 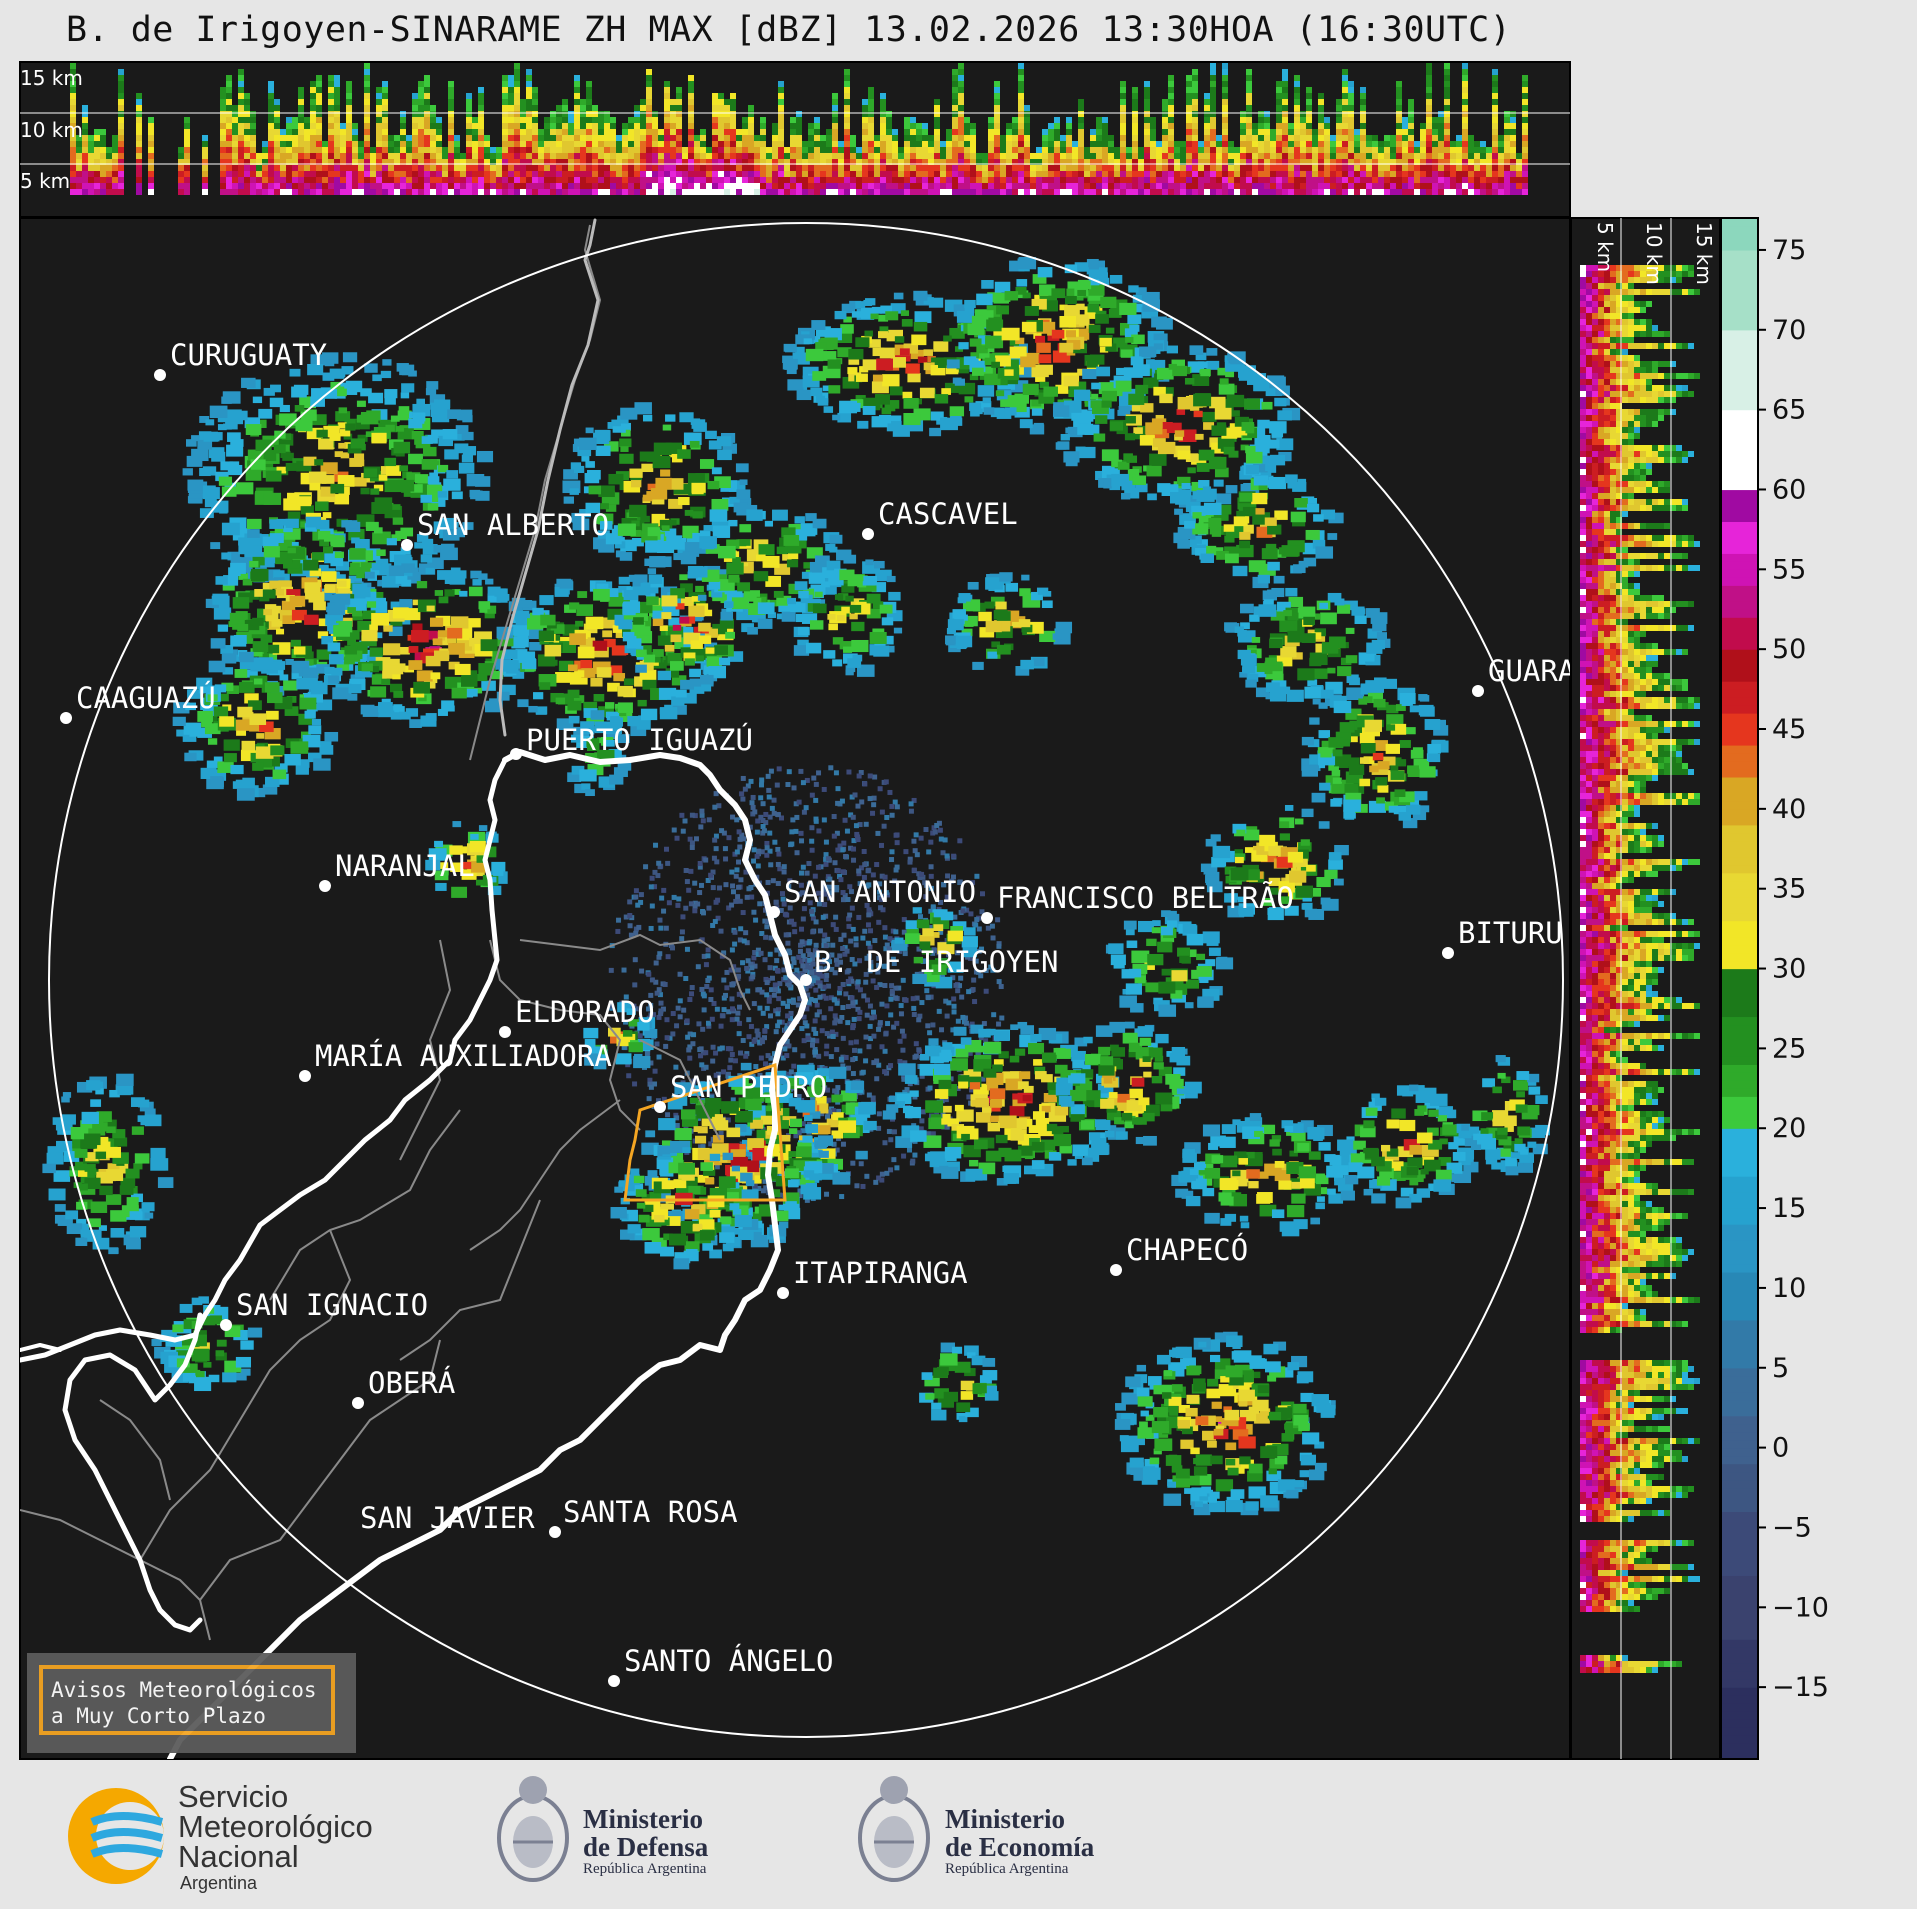 What do you see at coordinates (643, 1819) in the screenshot?
I see `defensa-line1: Ministerio` at bounding box center [643, 1819].